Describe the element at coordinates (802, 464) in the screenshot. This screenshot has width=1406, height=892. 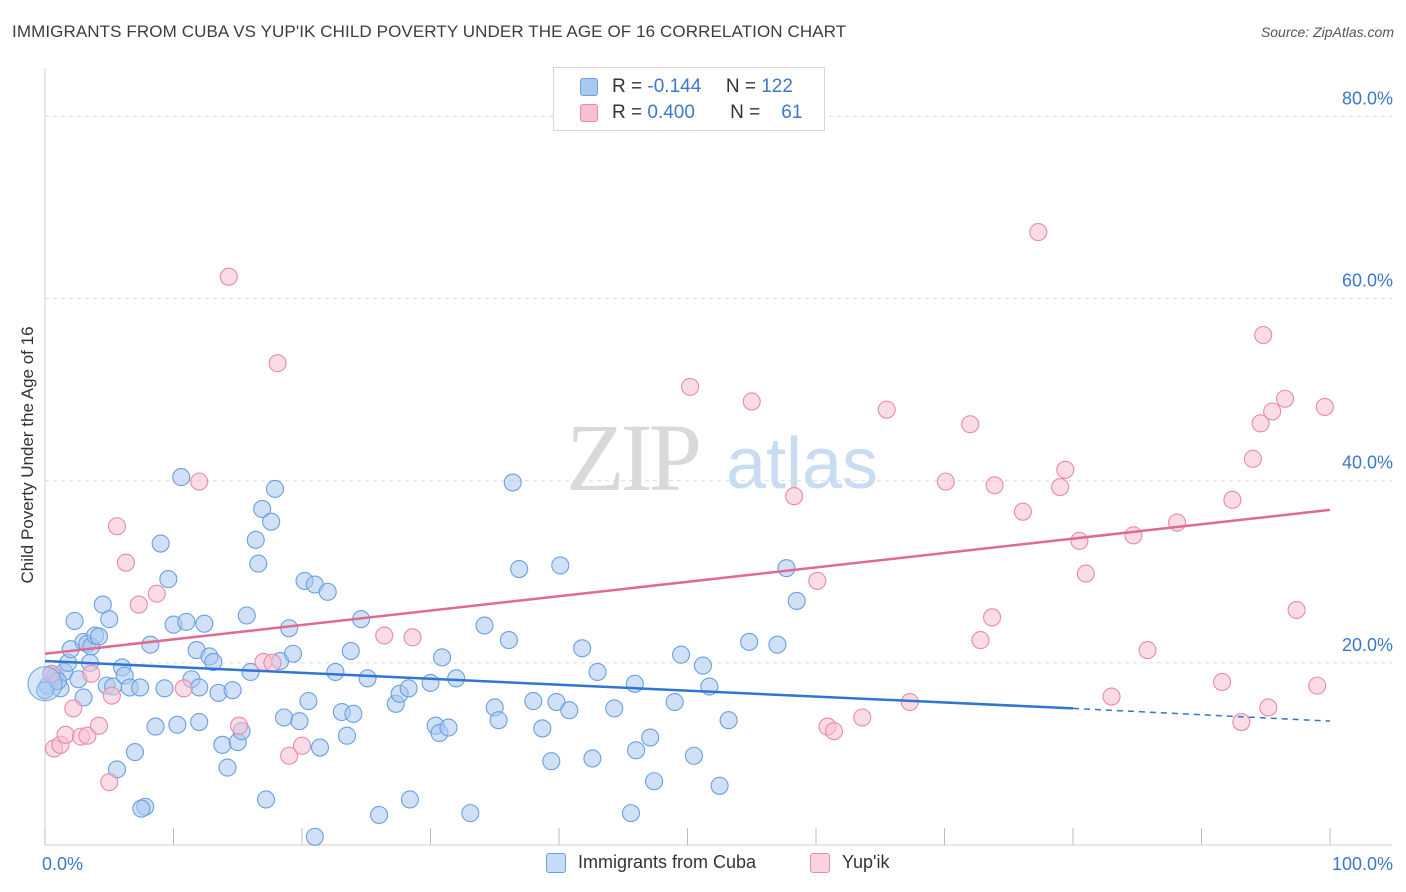
I see `watermark-atlas: atlas` at that location.